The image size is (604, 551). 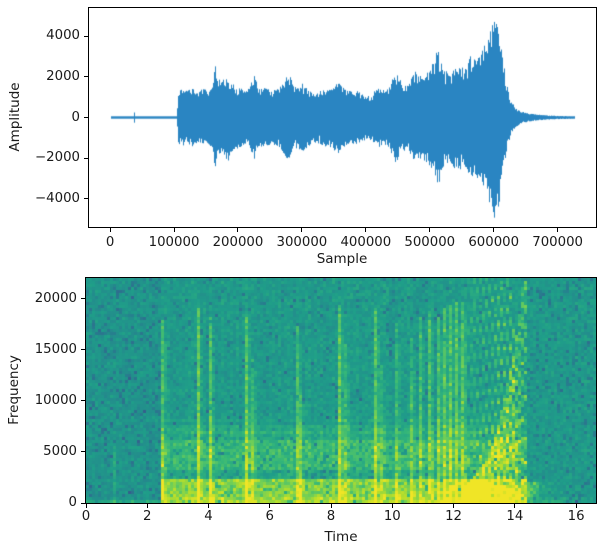 I want to click on x-tick-label: 6, so click(x=270, y=516).